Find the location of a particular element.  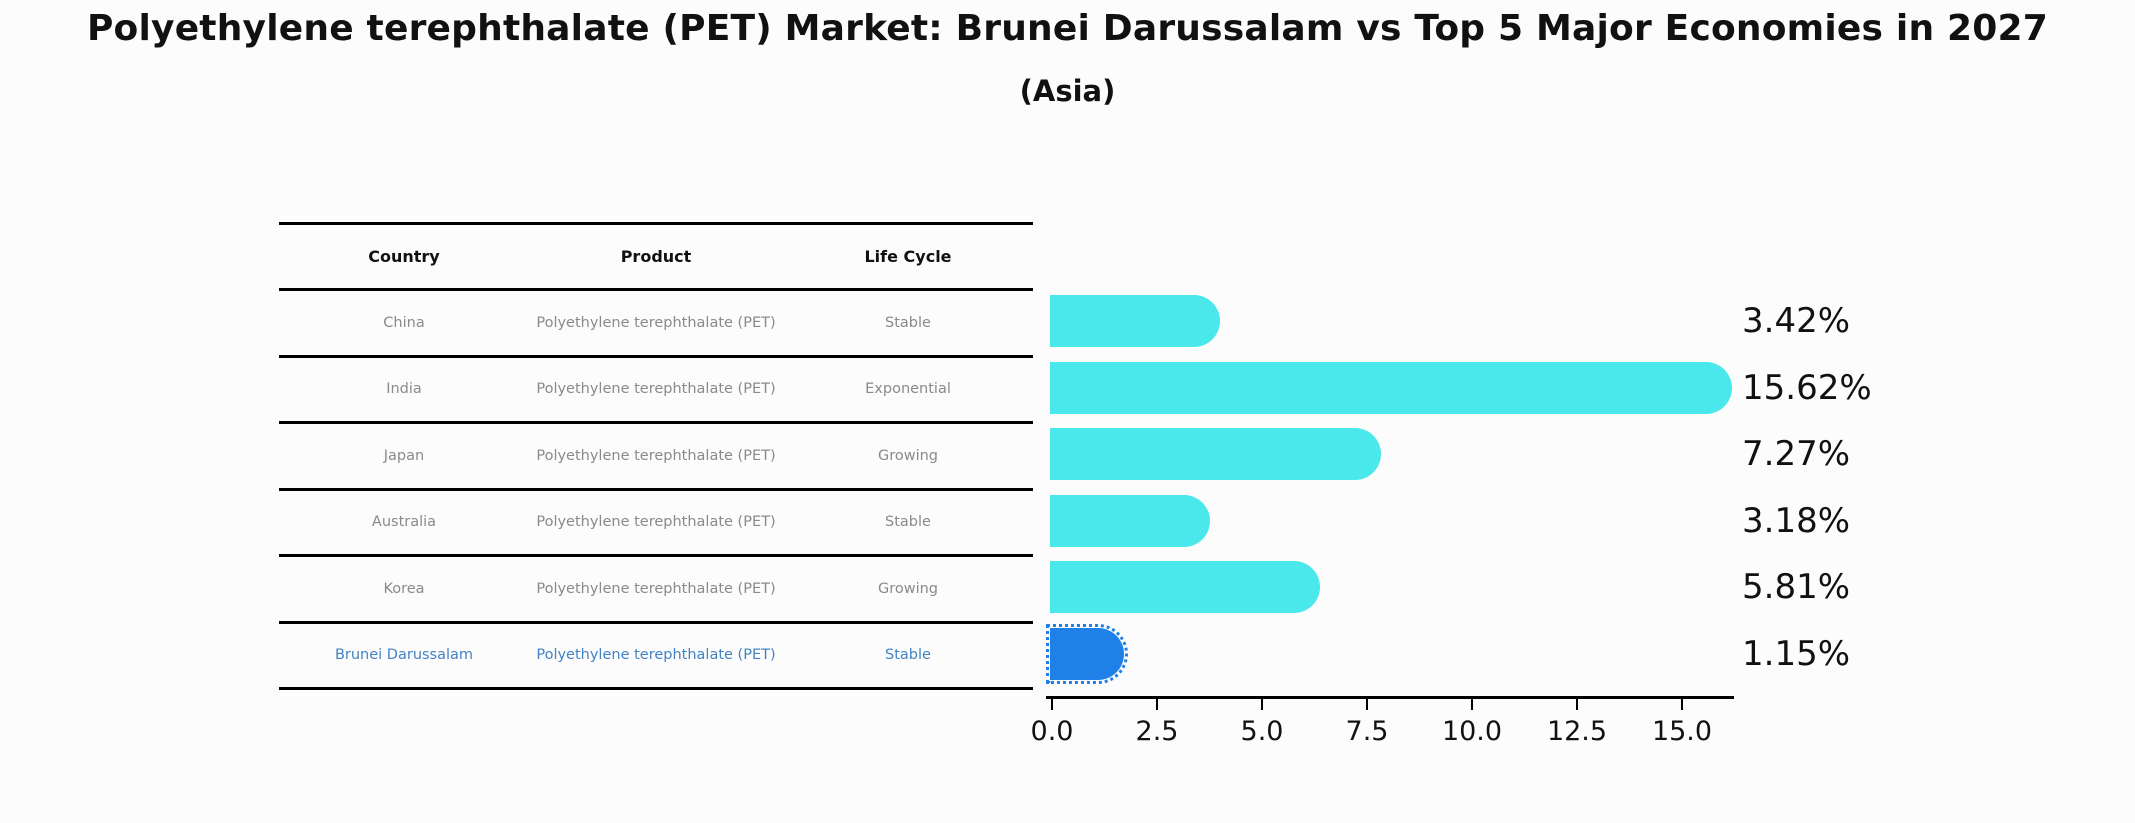

life-cycle-cell: Exponential is located at coordinates (908, 389).